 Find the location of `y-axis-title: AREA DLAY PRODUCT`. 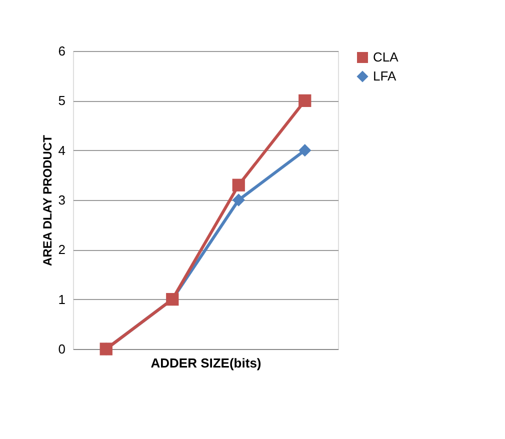

y-axis-title: AREA DLAY PRODUCT is located at coordinates (47, 200).